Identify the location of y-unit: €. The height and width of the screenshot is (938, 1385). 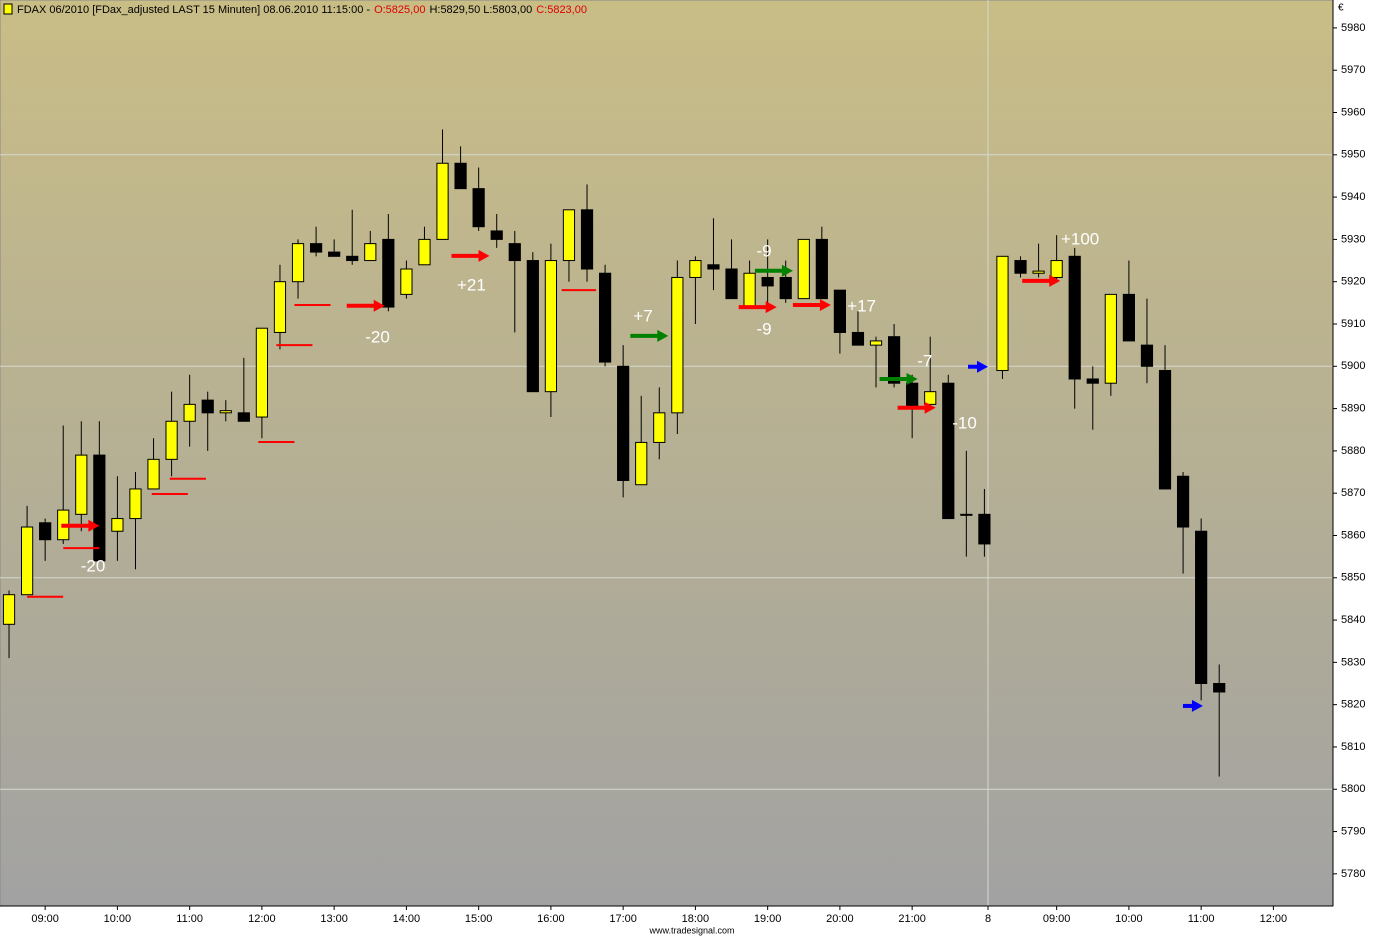
(1341, 8).